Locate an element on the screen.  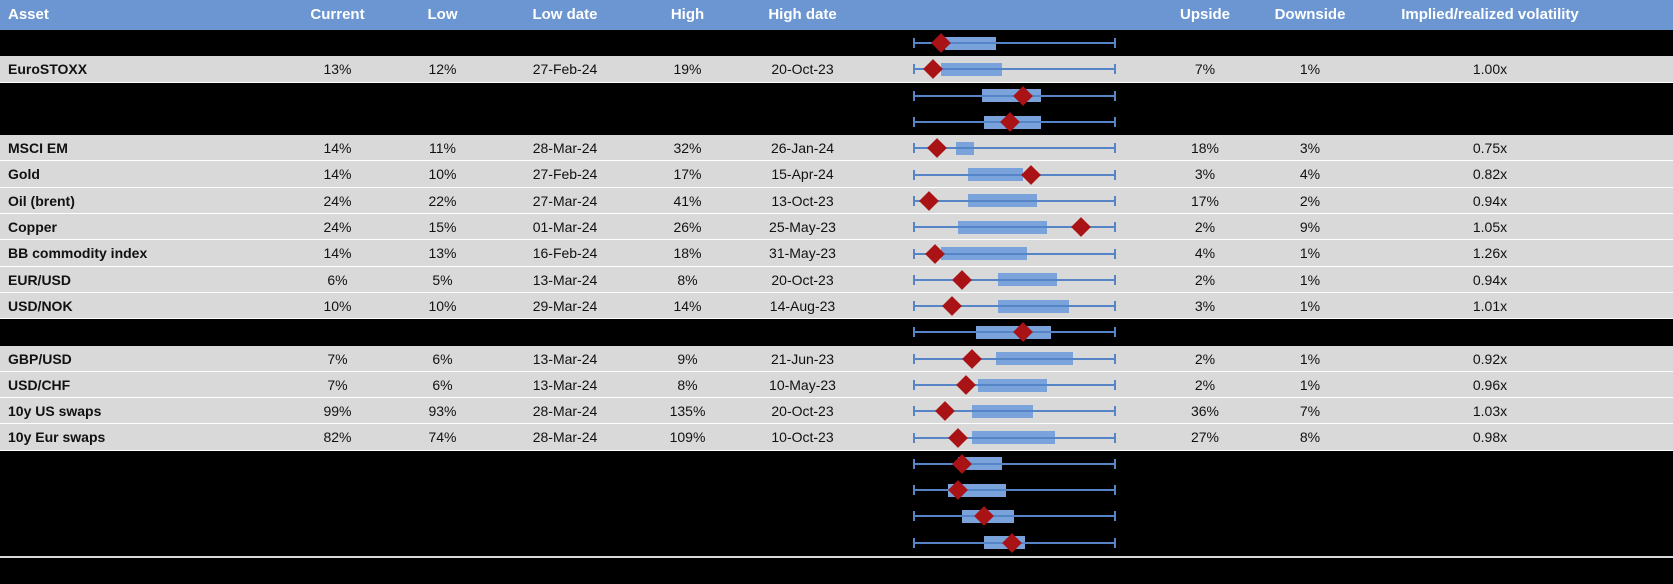
column-header-upside: Upside is located at coordinates (1204, 14).